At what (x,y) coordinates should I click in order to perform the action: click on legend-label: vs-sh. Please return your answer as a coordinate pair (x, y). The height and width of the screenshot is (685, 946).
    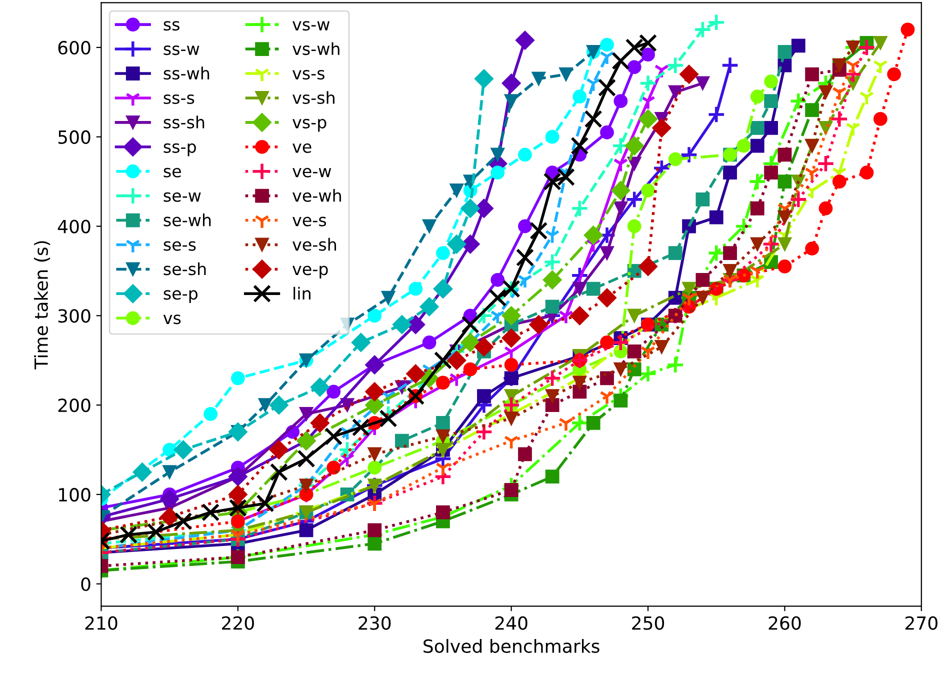
    Looking at the image, I should click on (313, 97).